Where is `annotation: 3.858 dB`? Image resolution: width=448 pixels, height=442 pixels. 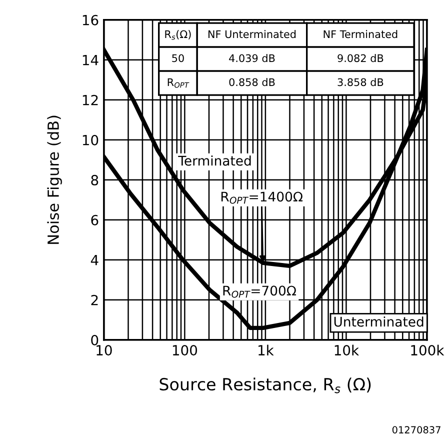 annotation: 3.858 dB is located at coordinates (361, 82).